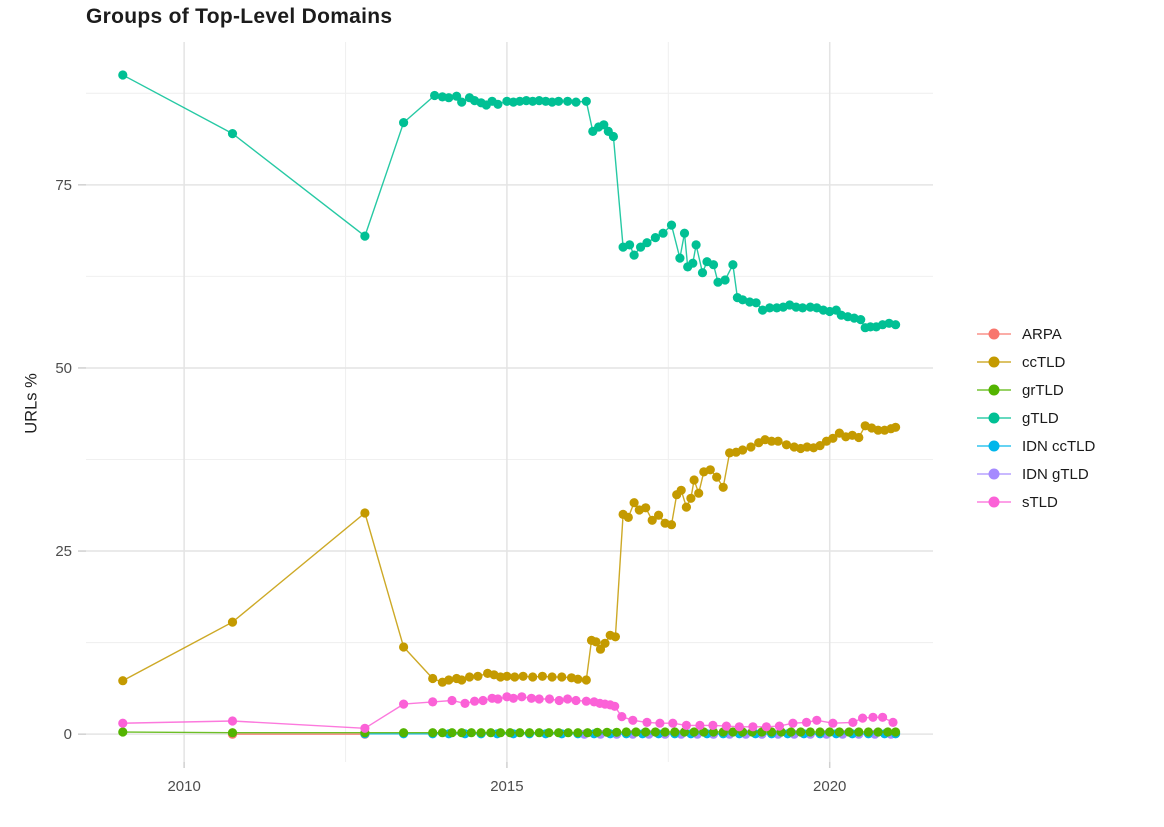 This screenshot has width=1164, height=827. I want to click on legend-item-IDN-ccTLD: IDN ccTLD, so click(1035, 446).